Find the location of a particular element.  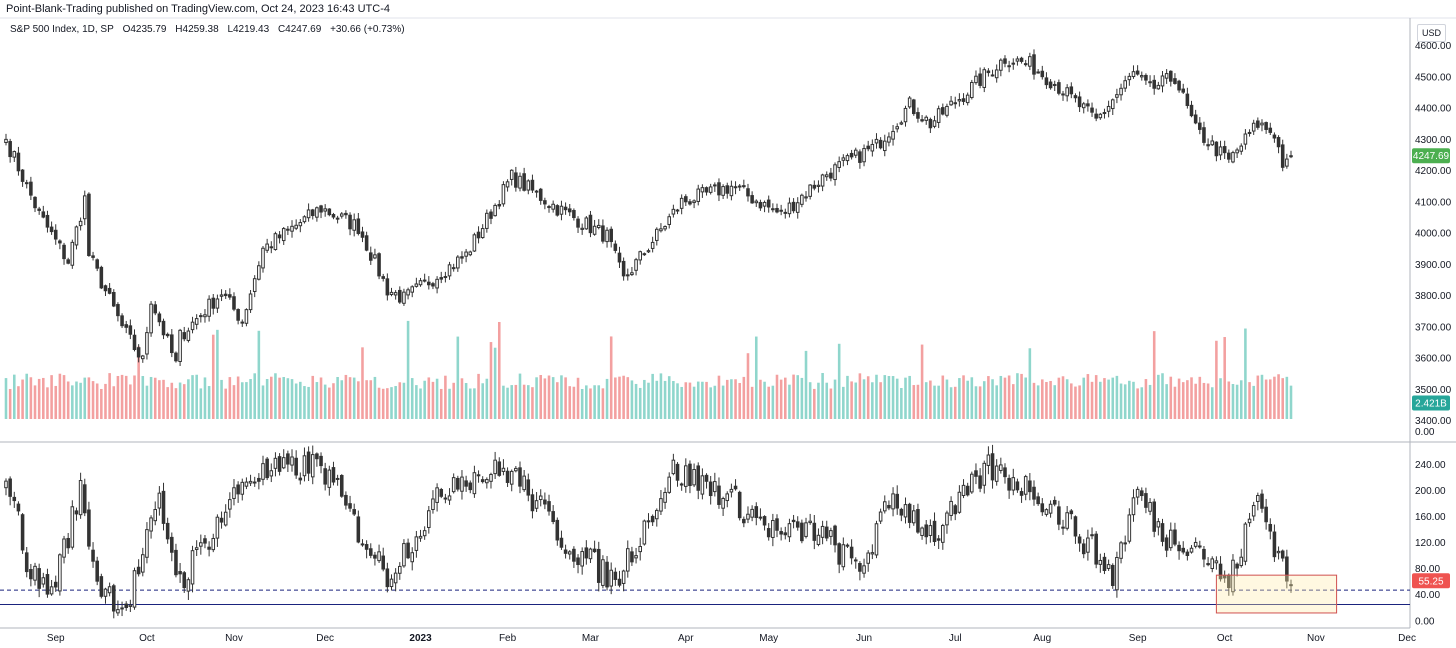

price-tick-label: 3500.00 is located at coordinates (1433, 390).